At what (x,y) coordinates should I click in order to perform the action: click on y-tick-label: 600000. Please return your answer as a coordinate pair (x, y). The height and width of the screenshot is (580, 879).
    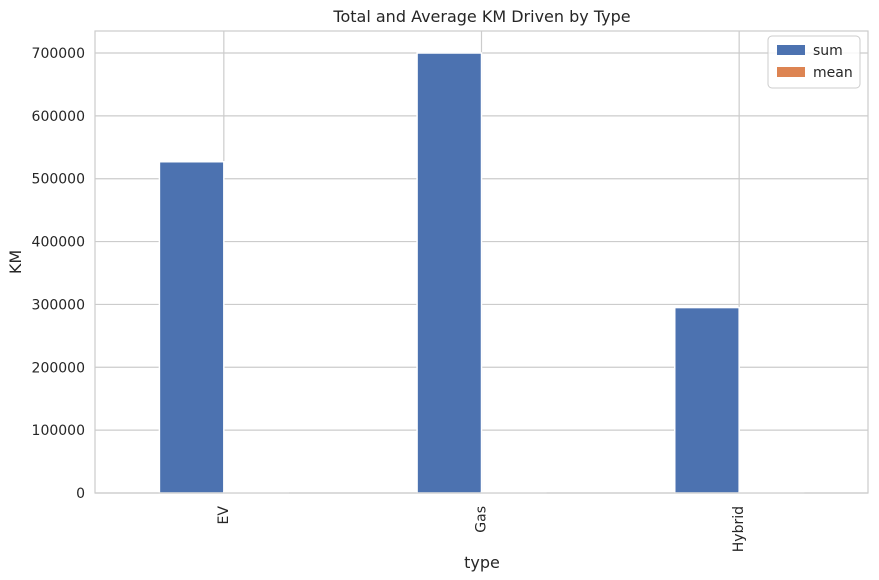
    Looking at the image, I should click on (58, 117).